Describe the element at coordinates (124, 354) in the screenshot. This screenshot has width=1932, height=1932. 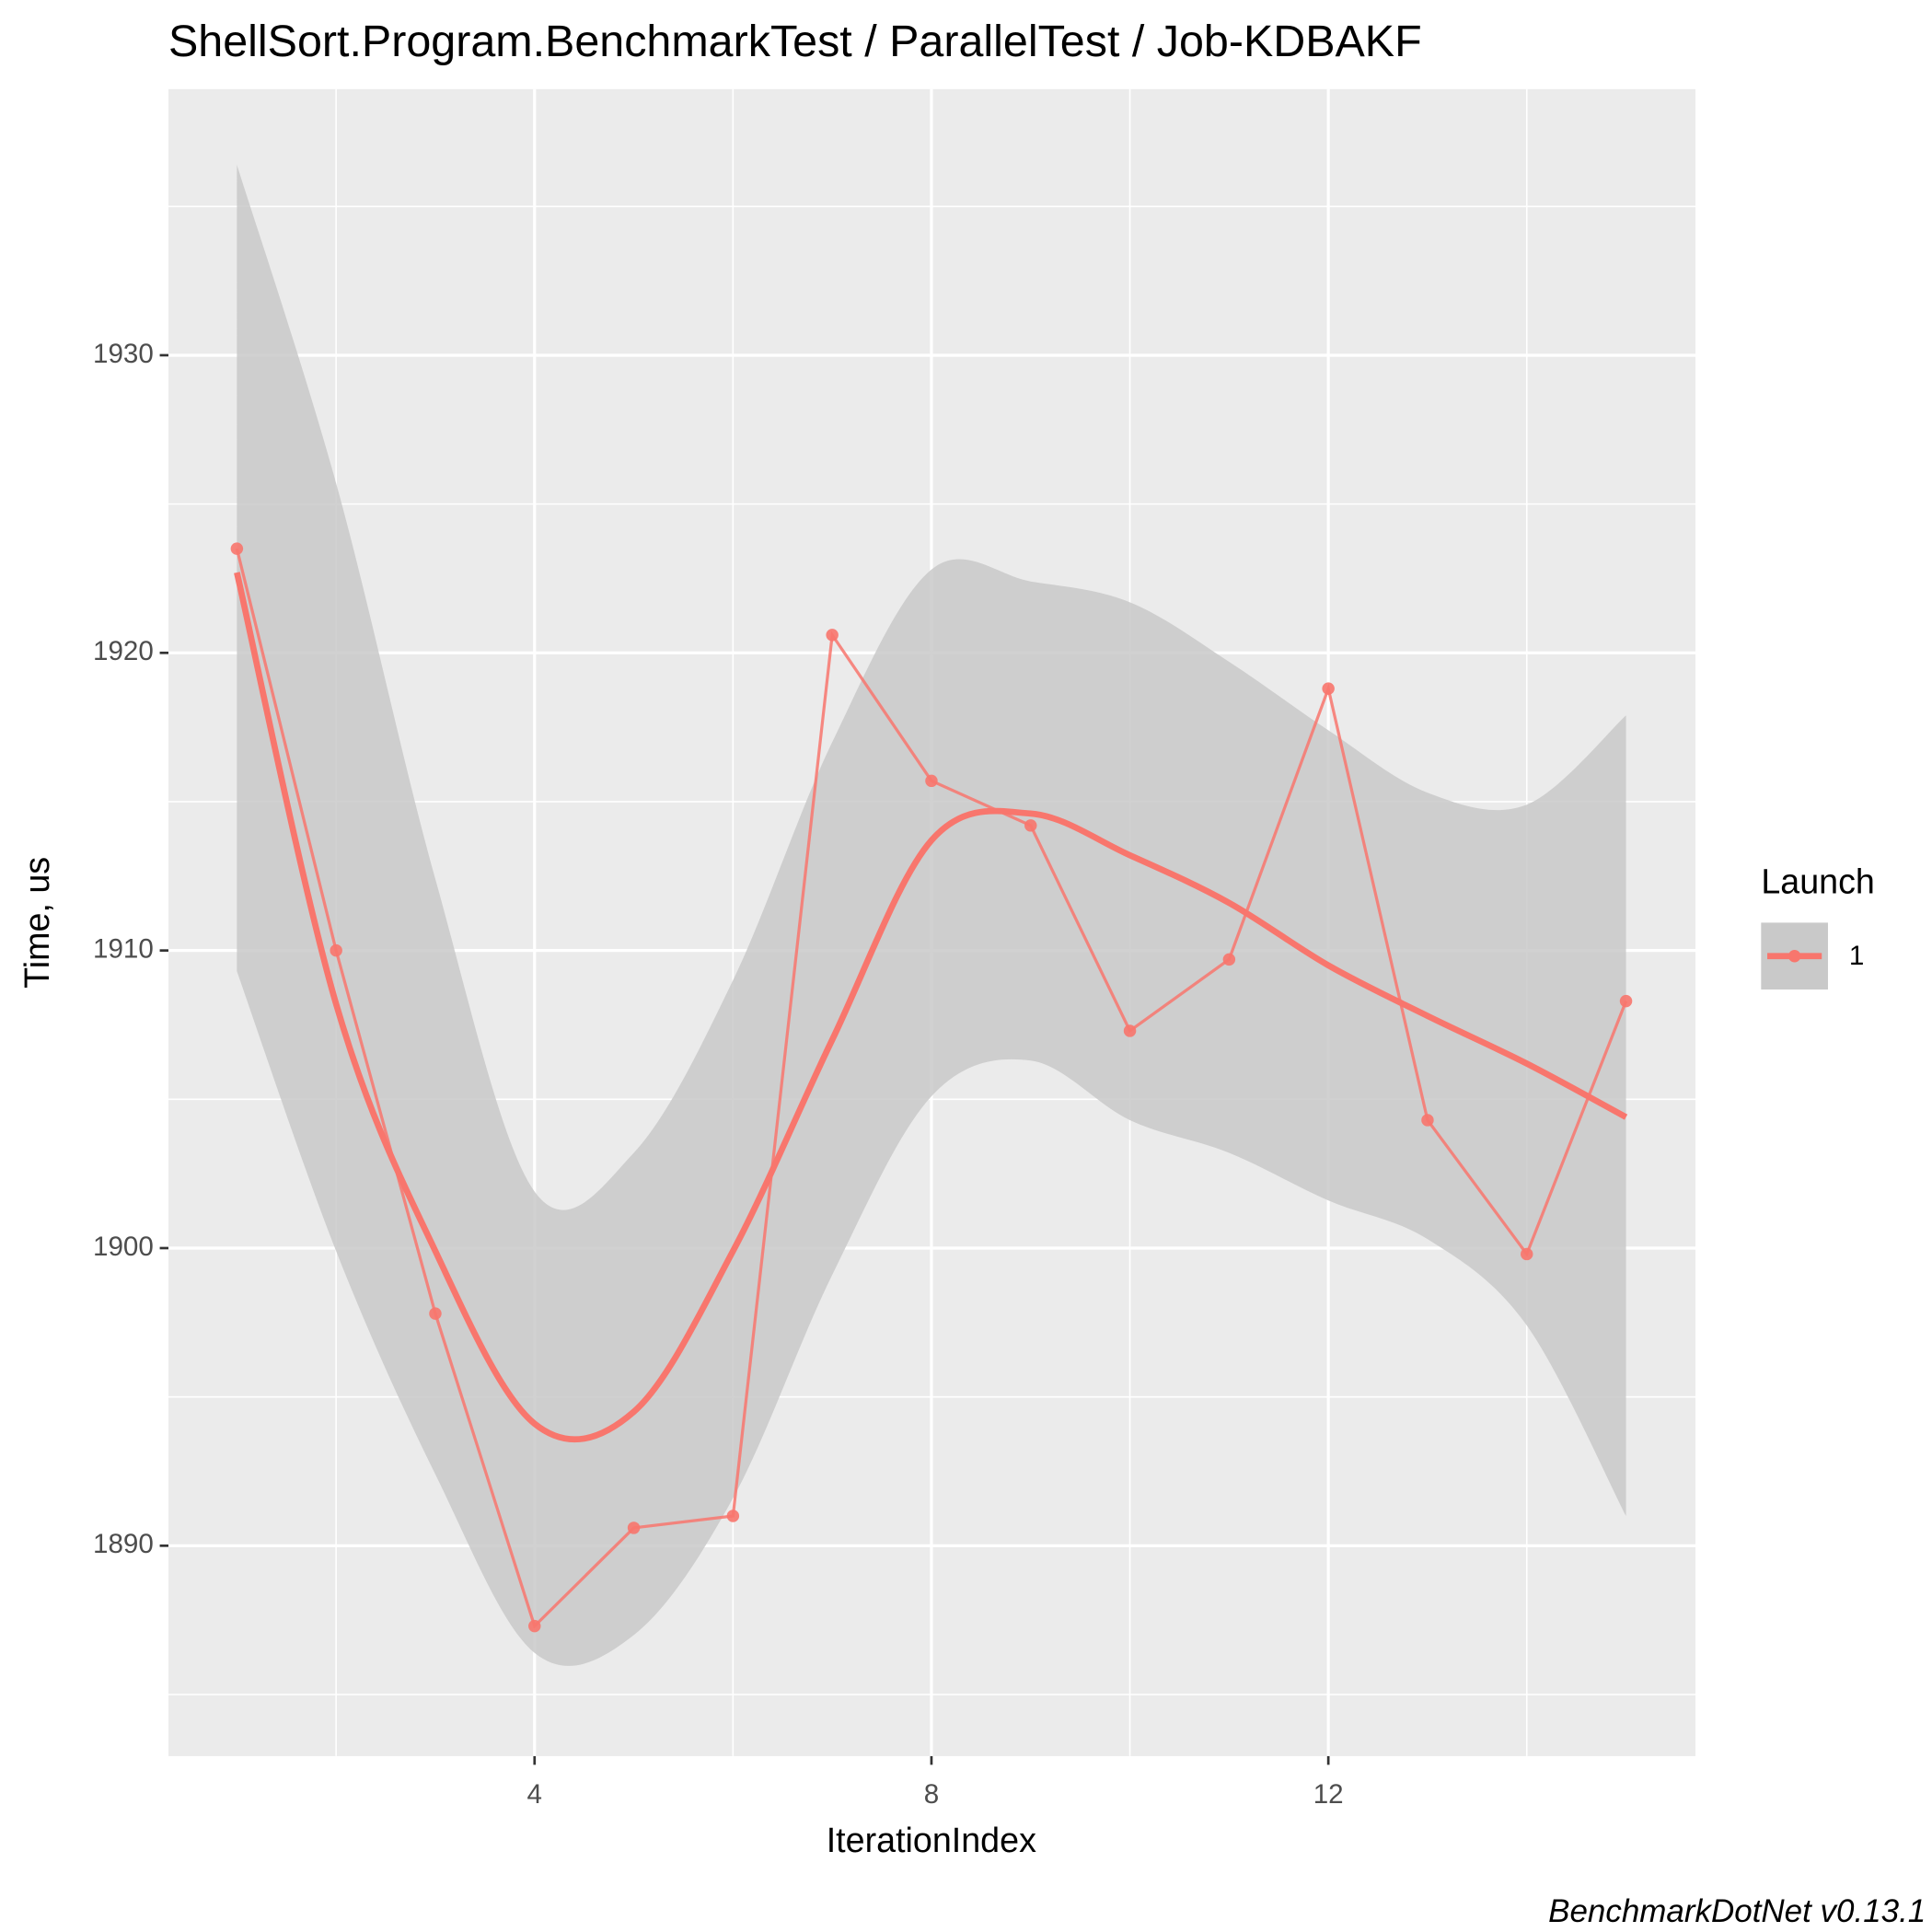
I see `y-tick-label: 1930` at that location.